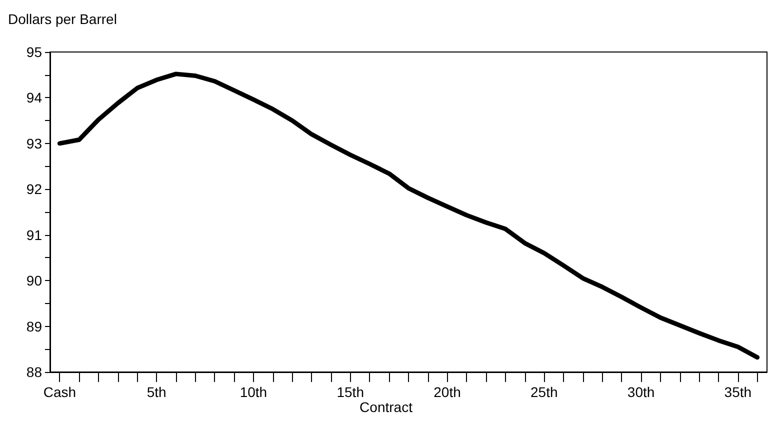 Image resolution: width=772 pixels, height=447 pixels. I want to click on y-axis-title: Dollars per Barrel, so click(62, 19).